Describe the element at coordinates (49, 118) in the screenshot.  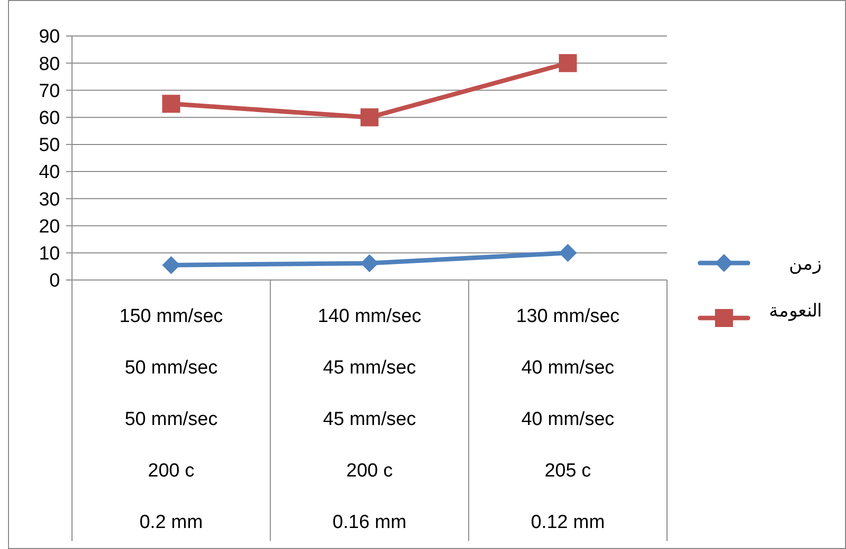
I see `y-tick-label: 60` at that location.